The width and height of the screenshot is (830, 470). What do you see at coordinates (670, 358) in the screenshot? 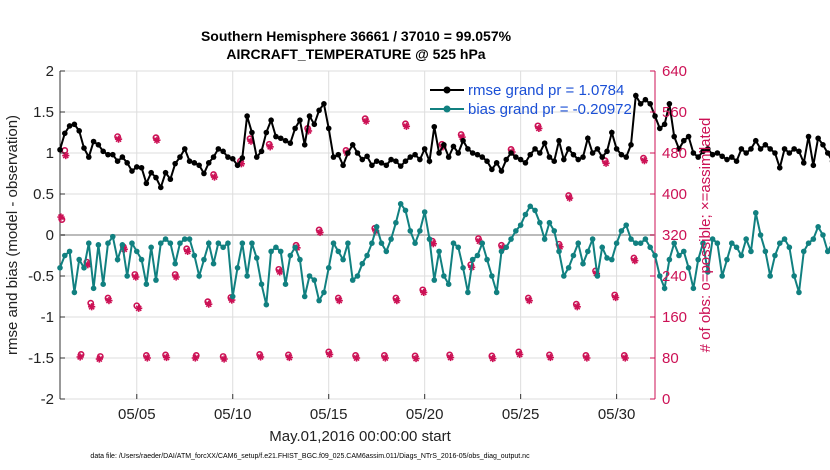
I see `y-right-tick-label: 80` at bounding box center [670, 358].